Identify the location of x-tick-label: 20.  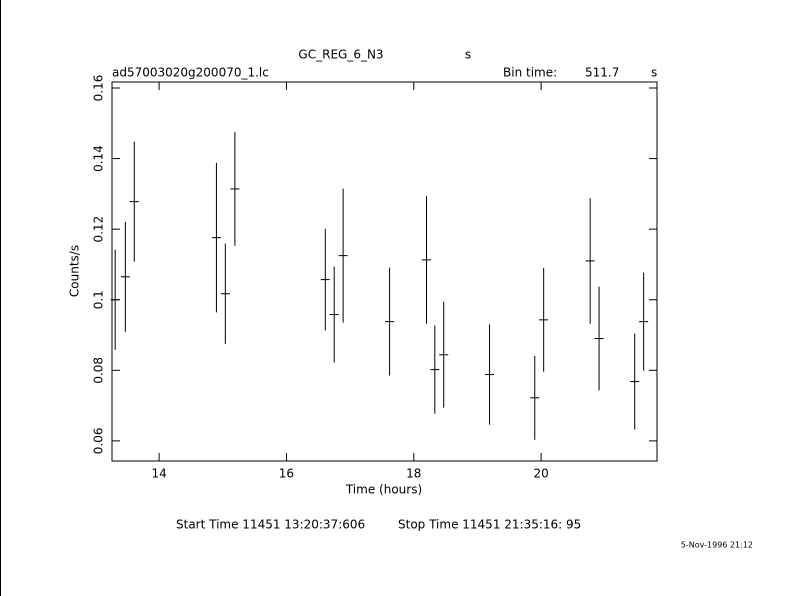
(540, 474).